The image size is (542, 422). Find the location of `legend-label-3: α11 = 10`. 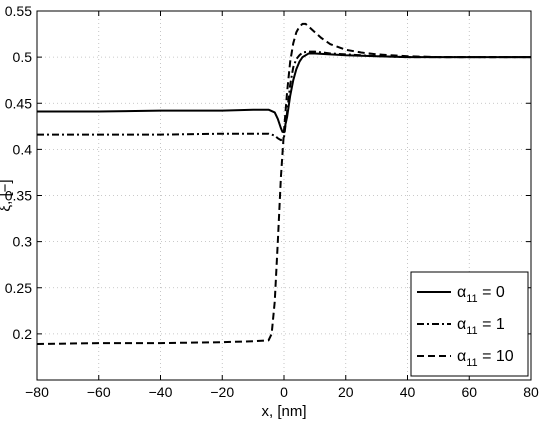

legend-label-3: α11 = 10 is located at coordinates (485, 358).